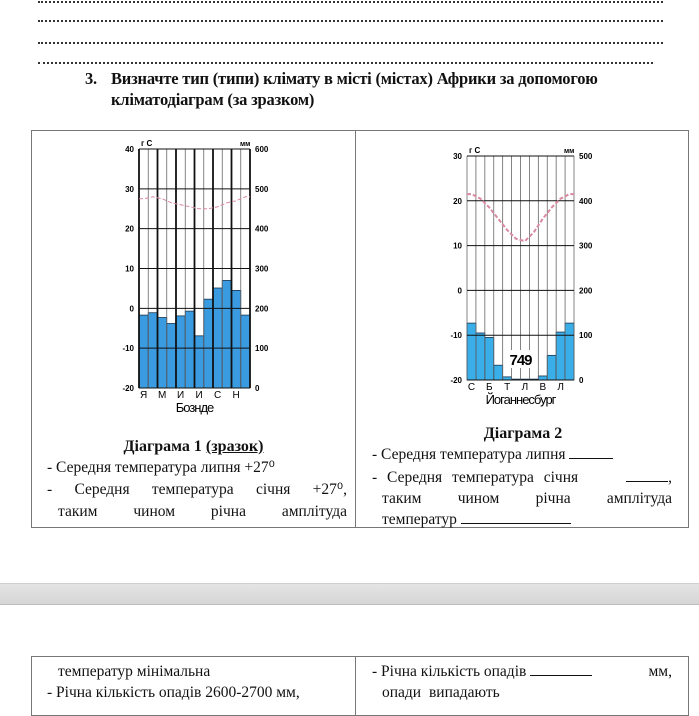 Image resolution: width=699 pixels, height=716 pixels. I want to click on diagram-2-line-text: температур, so click(419, 519).